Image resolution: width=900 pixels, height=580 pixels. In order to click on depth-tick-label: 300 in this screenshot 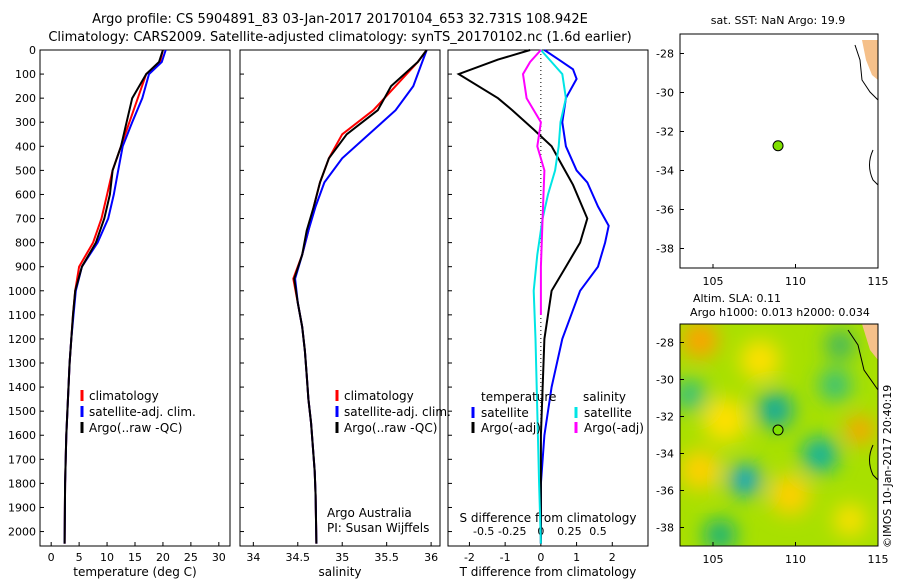, I will do `click(25, 122)`.